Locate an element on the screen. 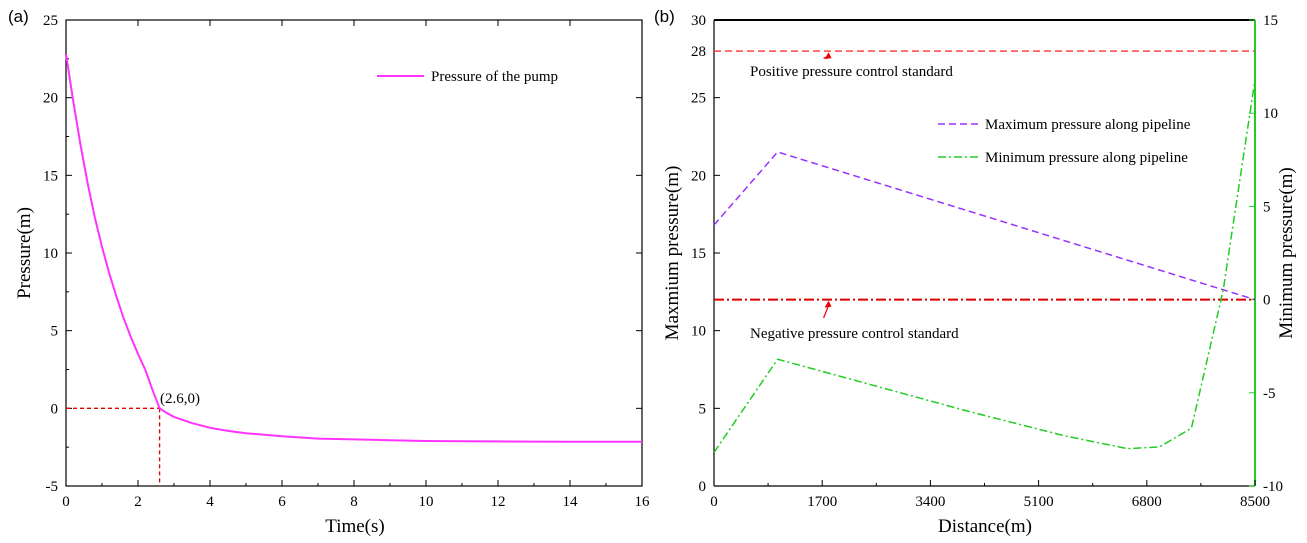  panel-b-x-tick-label: 1700 is located at coordinates (822, 502).